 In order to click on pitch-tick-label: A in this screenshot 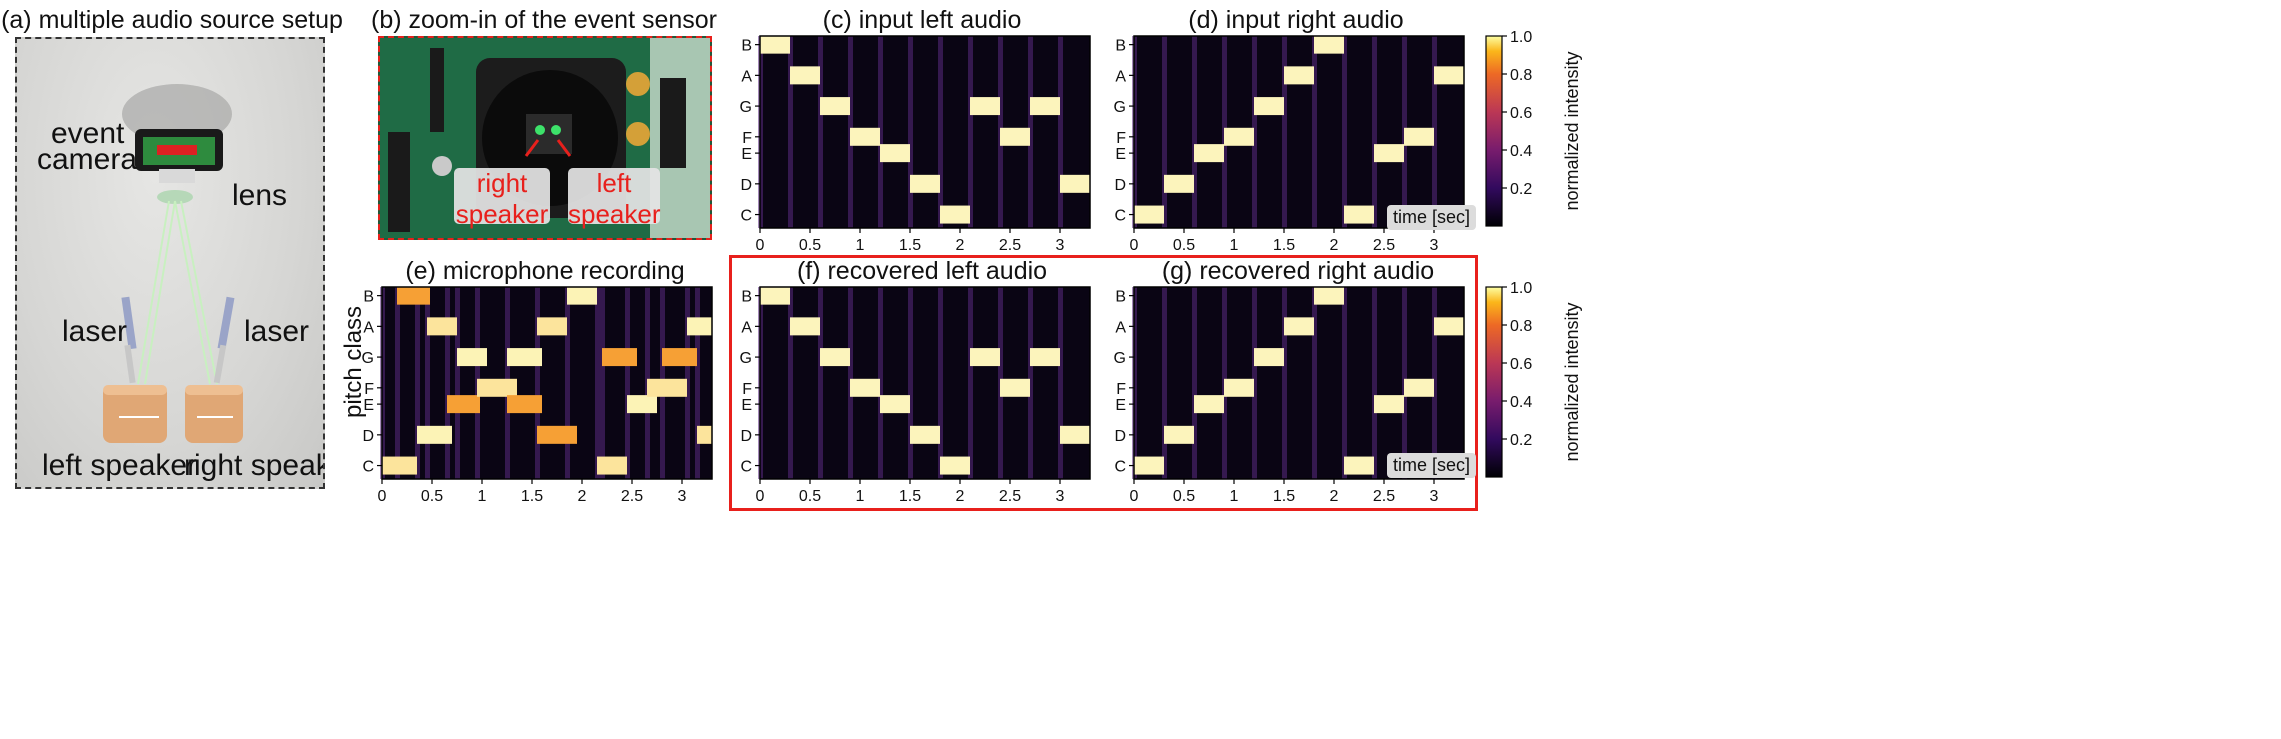, I will do `click(746, 327)`.